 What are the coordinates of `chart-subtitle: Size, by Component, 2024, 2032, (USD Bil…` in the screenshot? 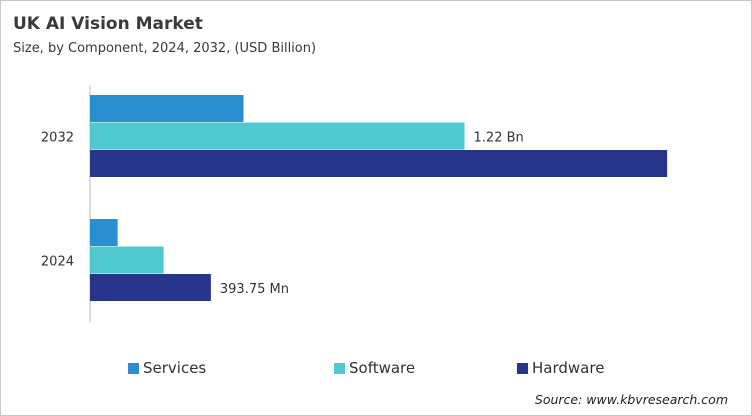 It's located at (165, 48).